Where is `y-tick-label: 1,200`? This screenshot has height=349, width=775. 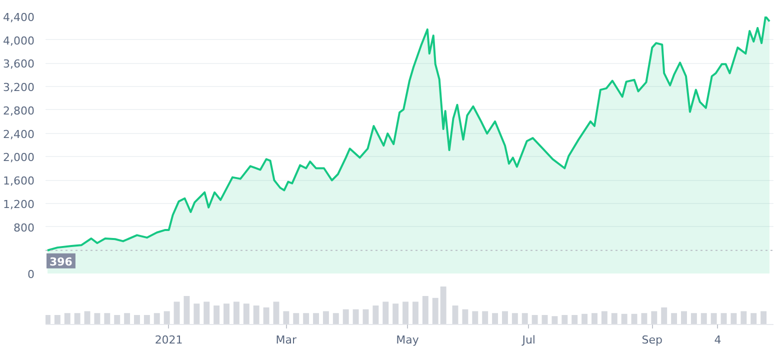 y-tick-label: 1,200 is located at coordinates (19, 204).